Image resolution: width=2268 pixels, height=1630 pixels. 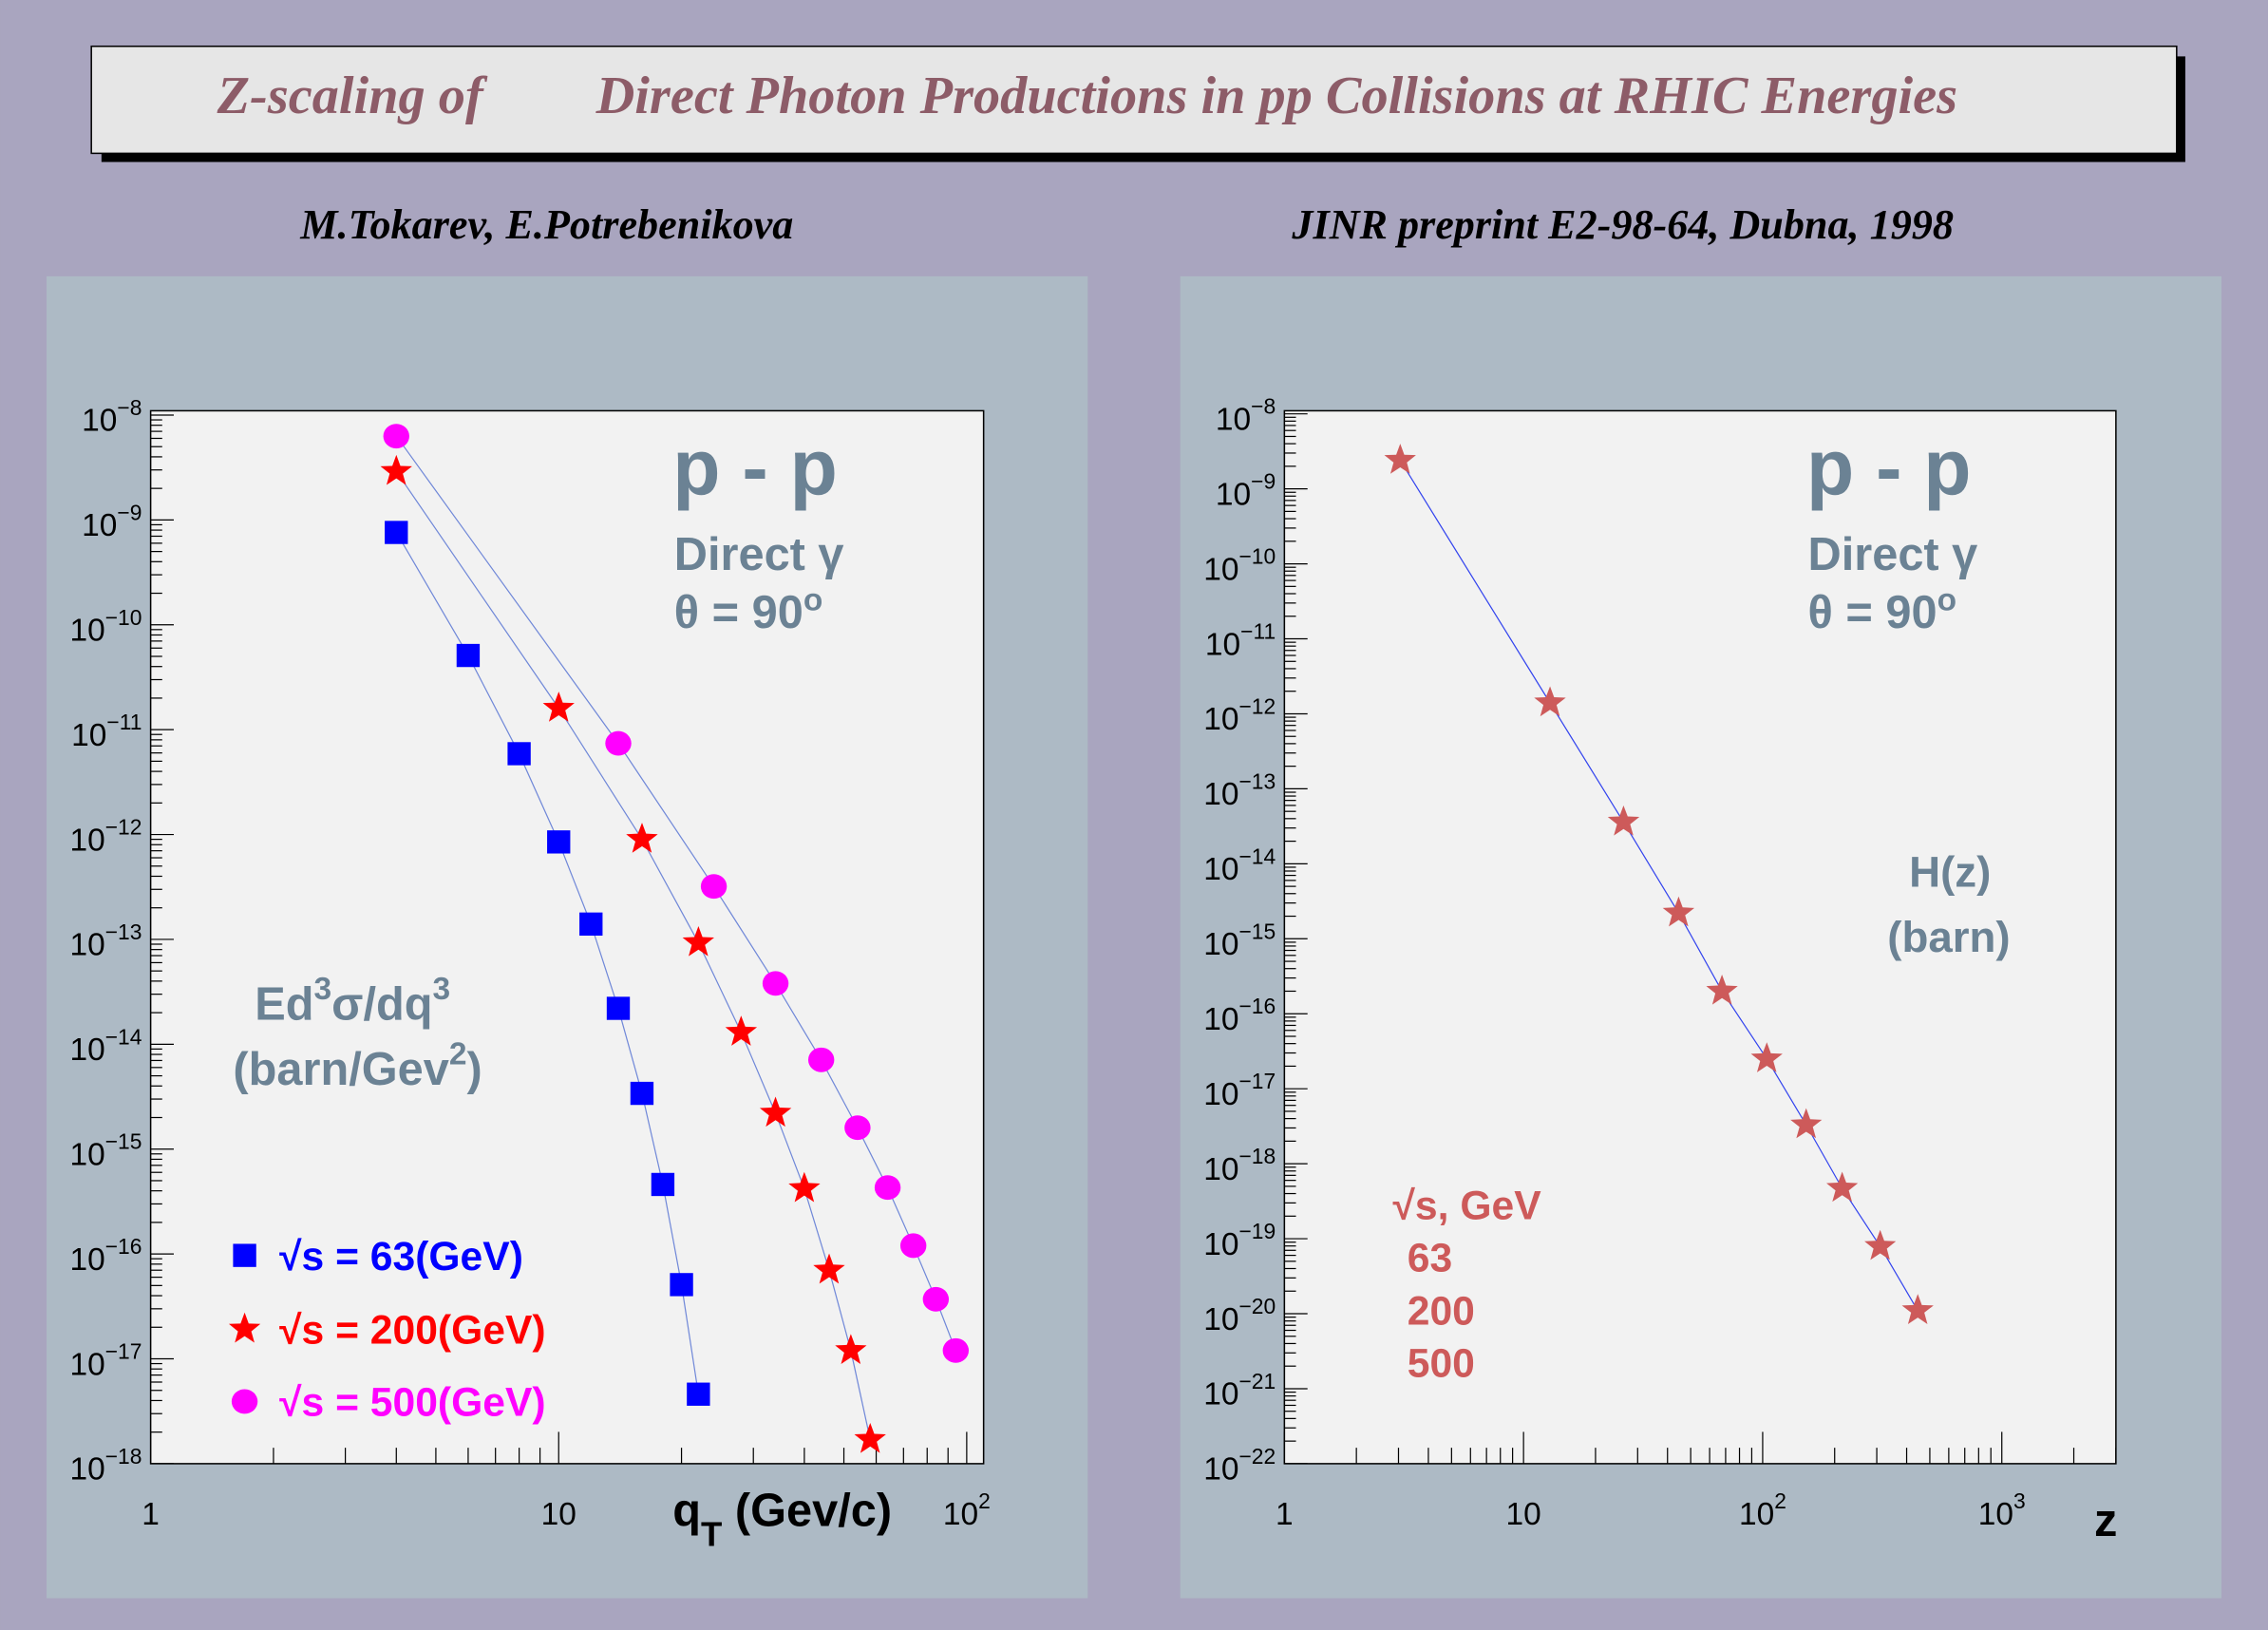 What do you see at coordinates (124, 1456) in the screenshot?
I see `y-tick-exponent: −18` at bounding box center [124, 1456].